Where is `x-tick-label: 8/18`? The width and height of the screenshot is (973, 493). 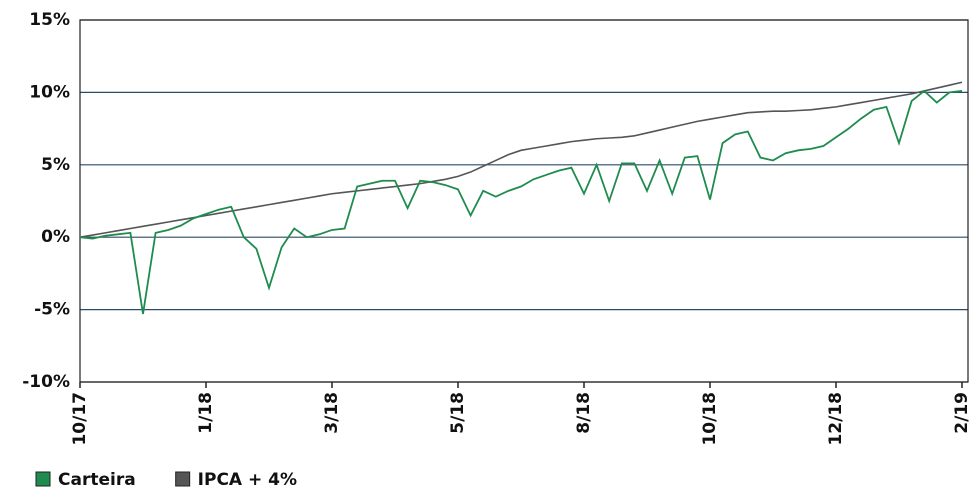 x-tick-label: 8/18 is located at coordinates (584, 413).